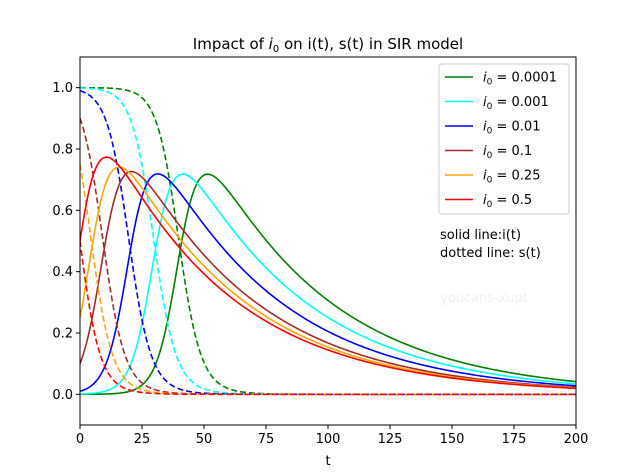 Image resolution: width=640 pixels, height=476 pixels. Describe the element at coordinates (80, 439) in the screenshot. I see `x-tick-label: 0` at that location.